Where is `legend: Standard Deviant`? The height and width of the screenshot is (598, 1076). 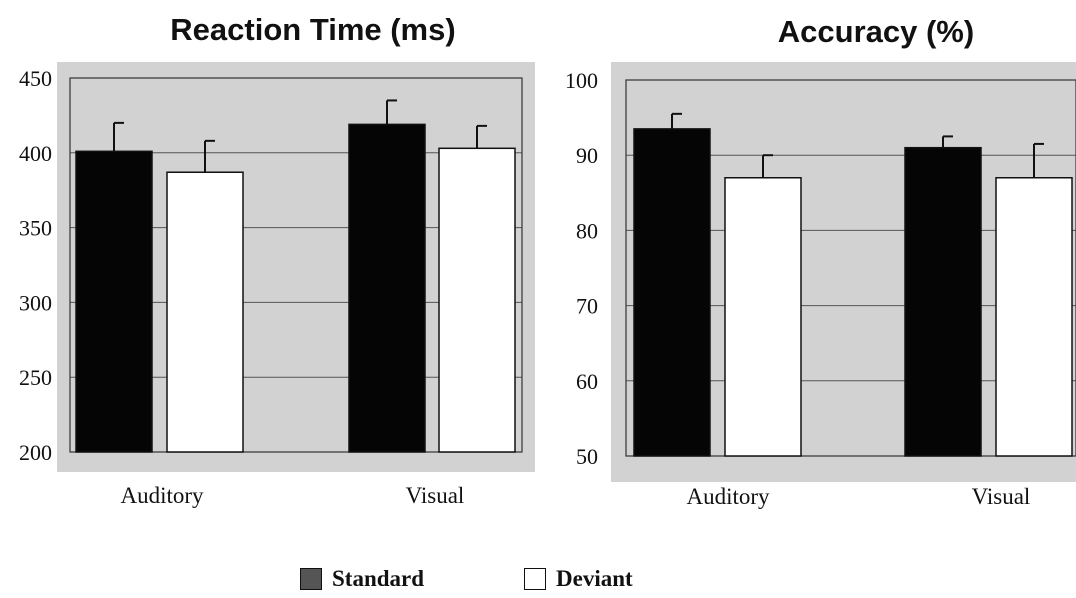 legend: Standard Deviant is located at coordinates (510, 579).